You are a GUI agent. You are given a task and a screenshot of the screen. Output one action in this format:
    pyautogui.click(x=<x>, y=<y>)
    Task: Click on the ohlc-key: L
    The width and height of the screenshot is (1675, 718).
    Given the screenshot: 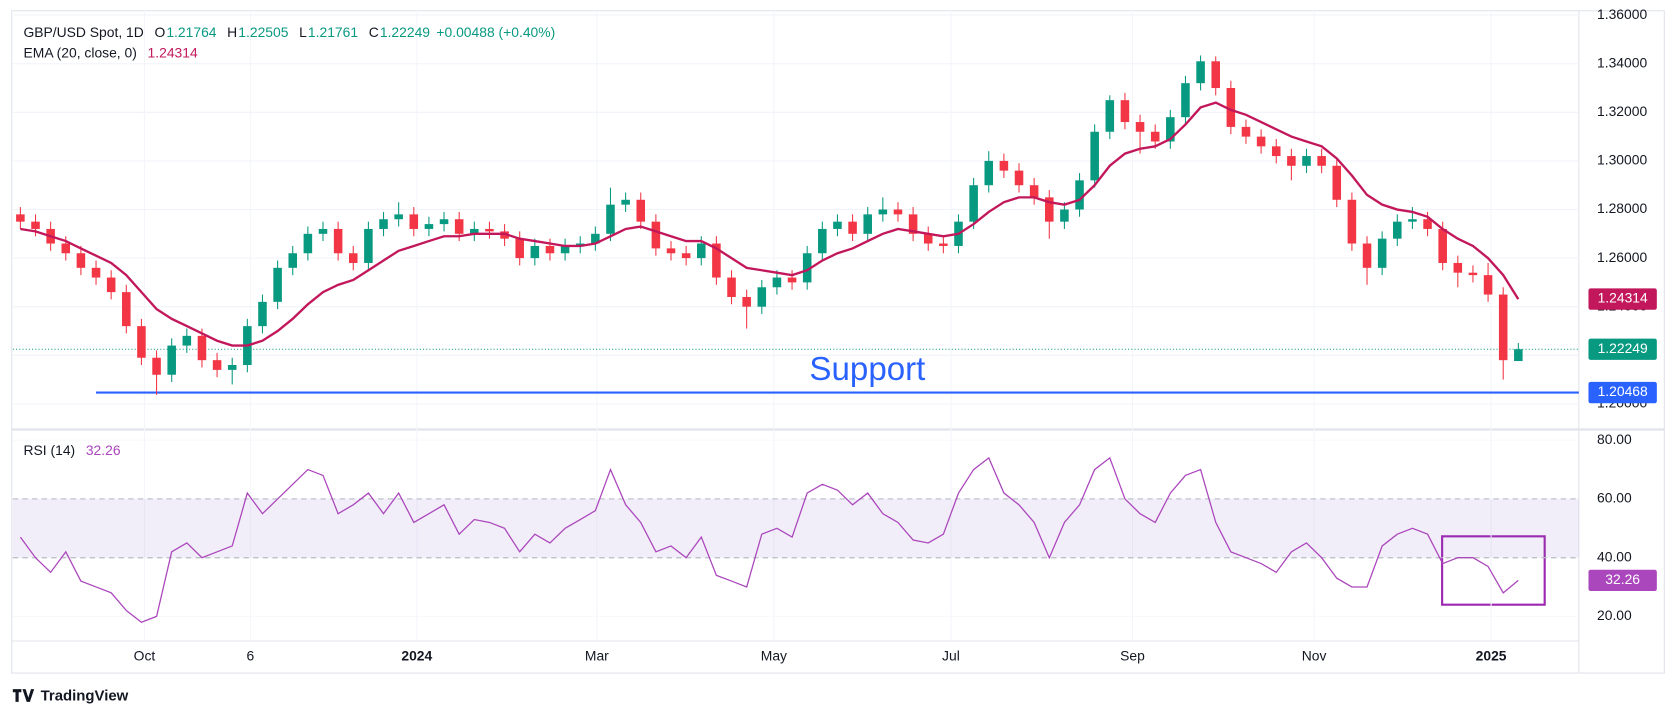 What is the action you would take?
    pyautogui.click(x=303, y=32)
    